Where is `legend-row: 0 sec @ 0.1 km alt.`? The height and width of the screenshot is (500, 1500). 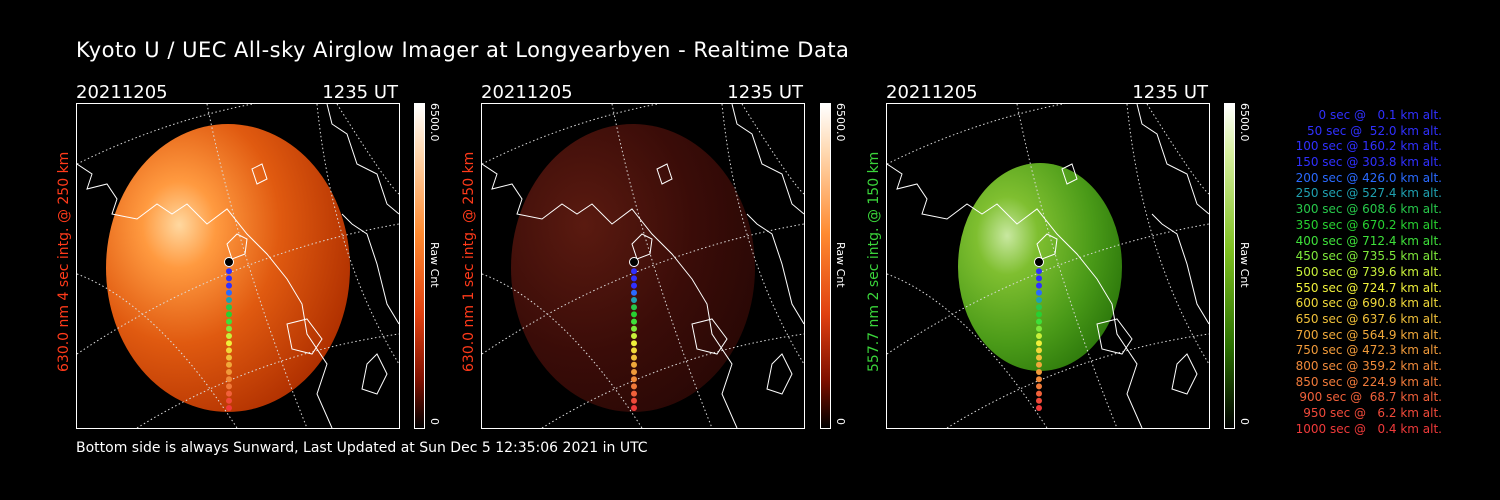 legend-row: 0 sec @ 0.1 km alt. is located at coordinates (1380, 115).